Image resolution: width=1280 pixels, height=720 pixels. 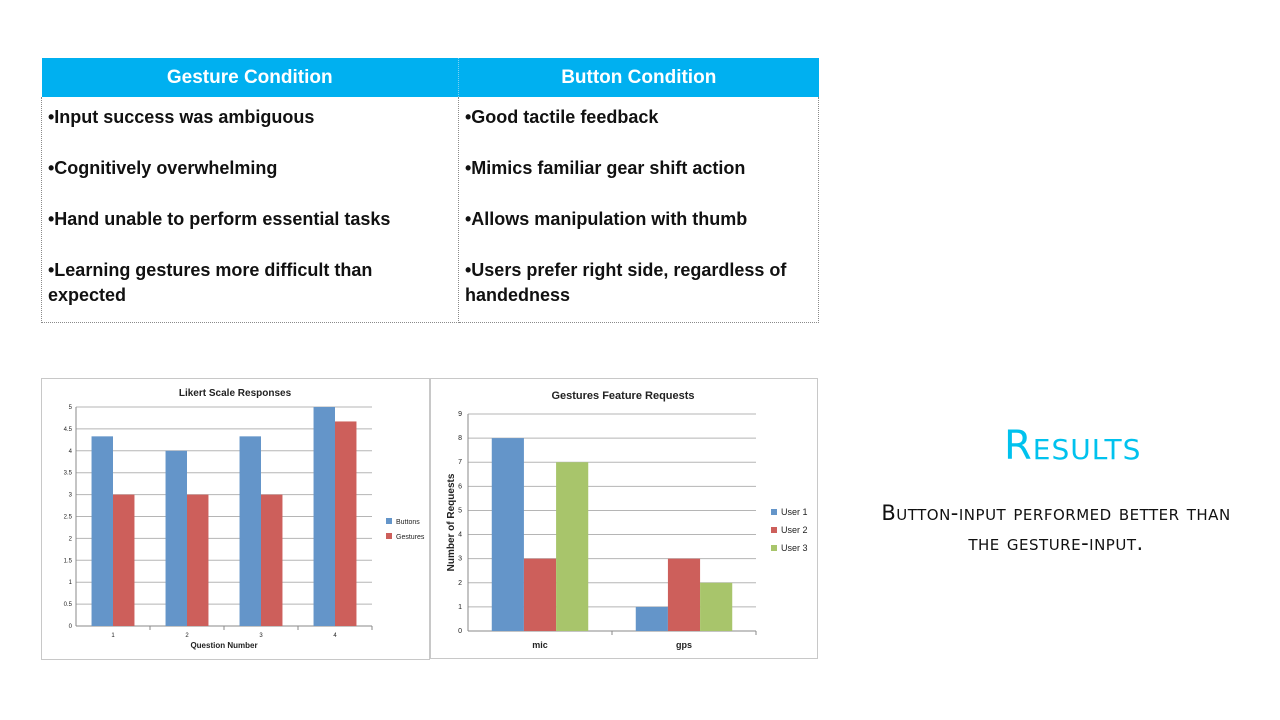 I want to click on y-tick-label: 3.5, so click(x=68, y=474).